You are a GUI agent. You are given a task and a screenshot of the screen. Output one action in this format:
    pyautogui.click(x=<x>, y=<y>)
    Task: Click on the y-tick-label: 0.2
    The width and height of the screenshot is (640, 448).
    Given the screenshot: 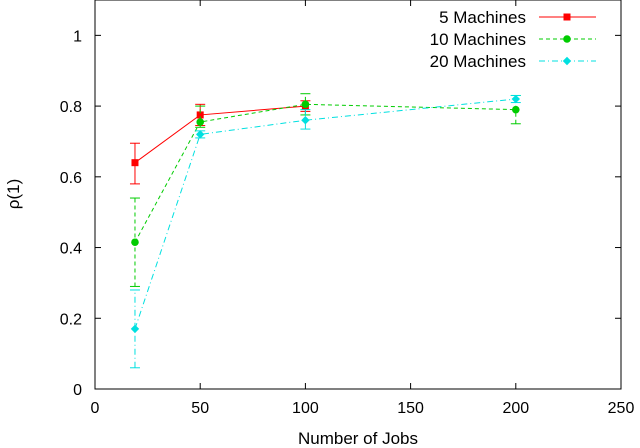 What is the action you would take?
    pyautogui.click(x=71, y=319)
    